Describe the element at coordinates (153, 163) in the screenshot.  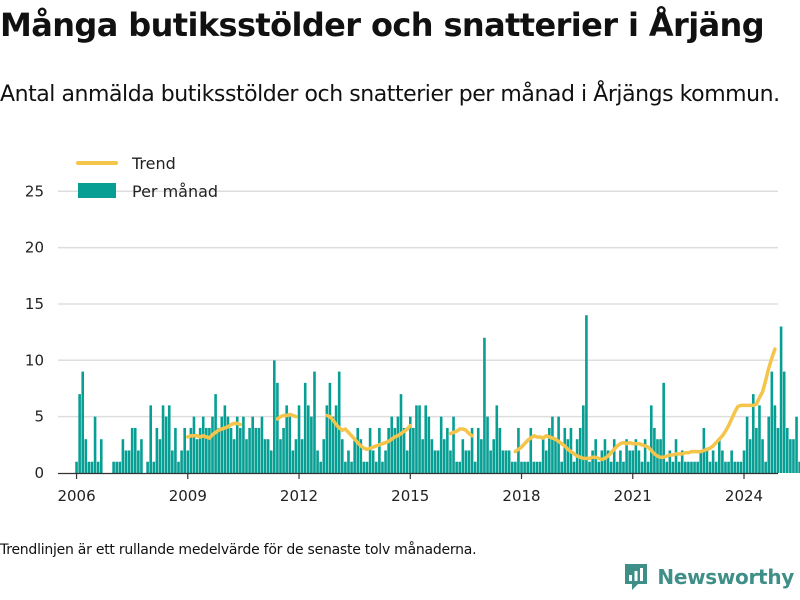
I see `legend-trend-label: Trend` at that location.